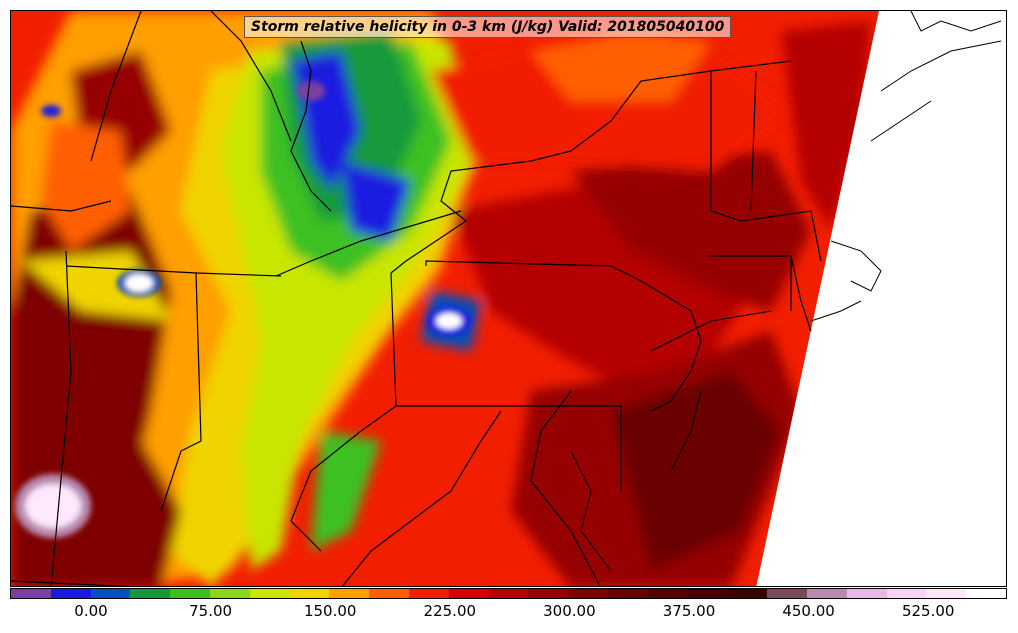 The width and height of the screenshot is (1018, 633). Describe the element at coordinates (91, 611) in the screenshot. I see `colorbar-tick-label: 0.00` at that location.